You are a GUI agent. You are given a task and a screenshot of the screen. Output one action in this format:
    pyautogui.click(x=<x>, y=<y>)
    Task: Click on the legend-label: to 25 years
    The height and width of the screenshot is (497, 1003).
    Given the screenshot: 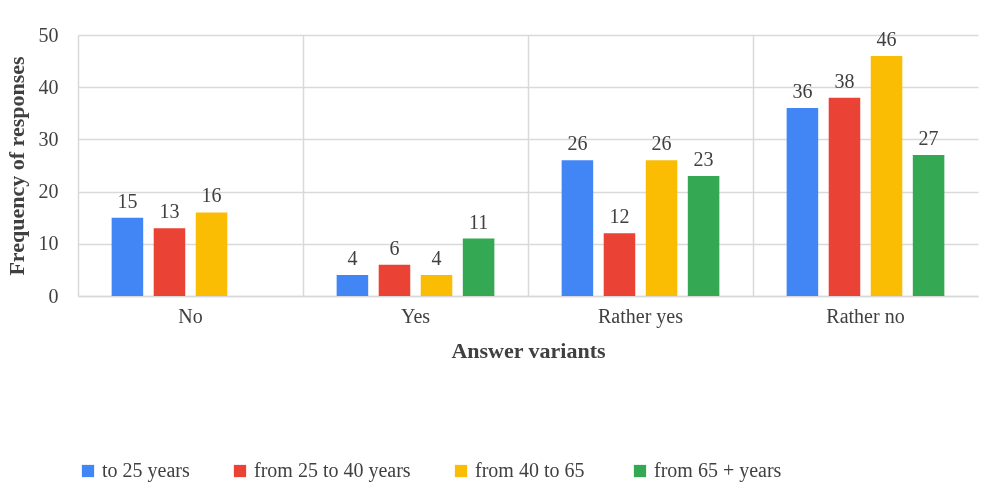 What is the action you would take?
    pyautogui.click(x=146, y=470)
    